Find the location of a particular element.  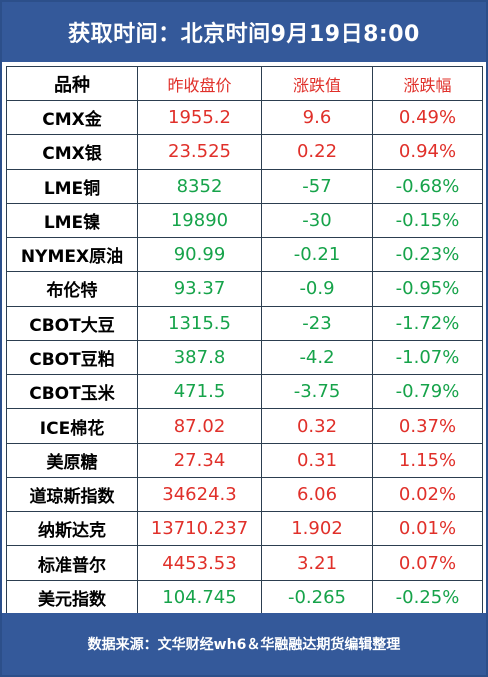

change-value: 6.06 is located at coordinates (317, 494).